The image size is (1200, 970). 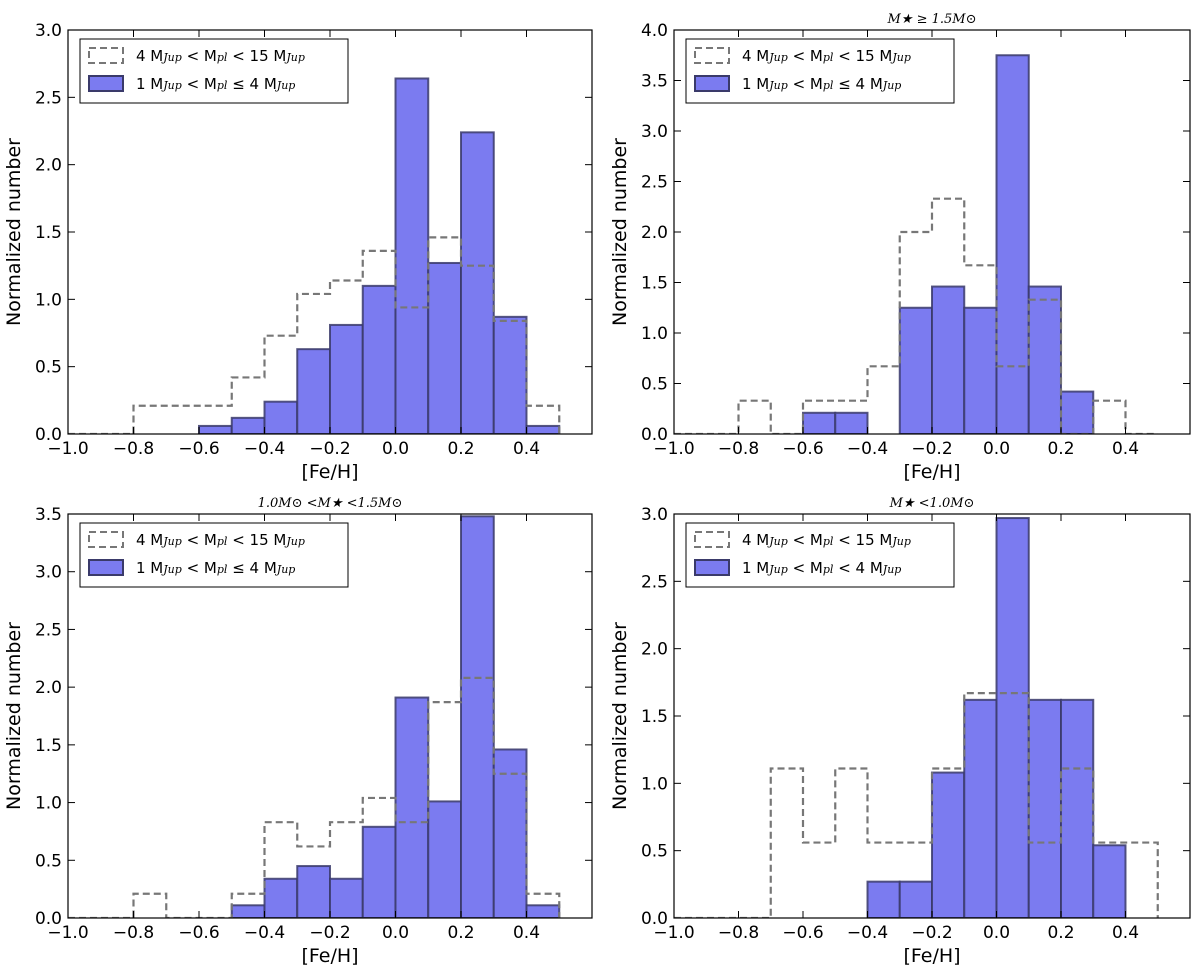 I want to click on dashed-histogram-step, so click(x=916, y=315).